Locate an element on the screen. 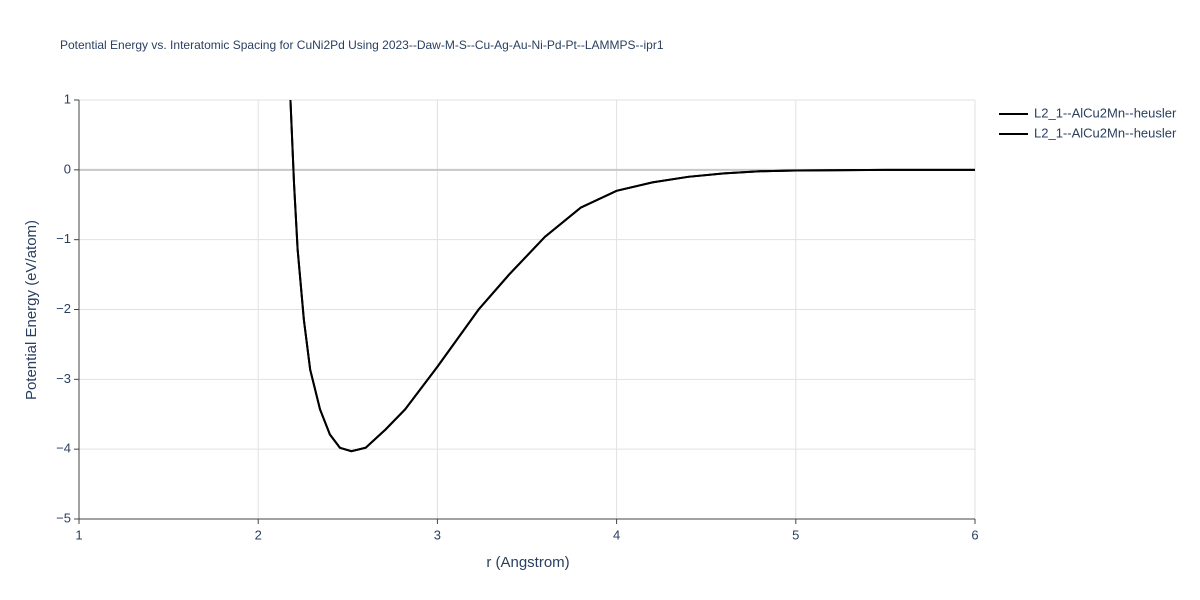  x-tick-label: 2 is located at coordinates (258, 534).